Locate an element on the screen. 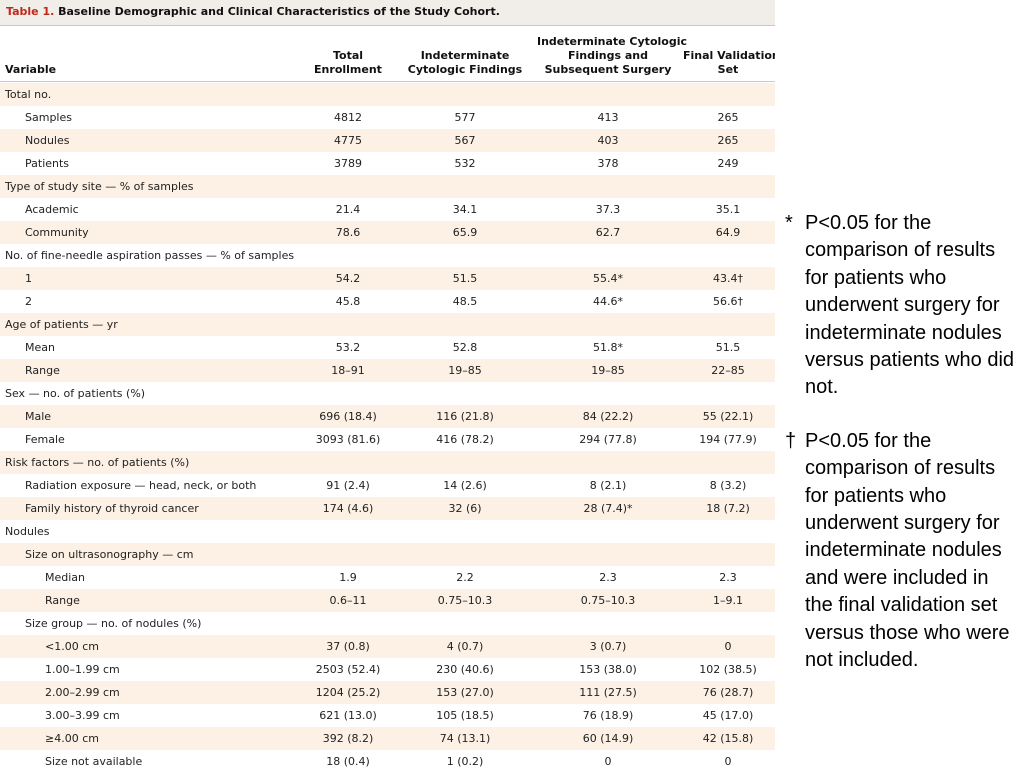  row-label: Size not available is located at coordinates (94, 761).